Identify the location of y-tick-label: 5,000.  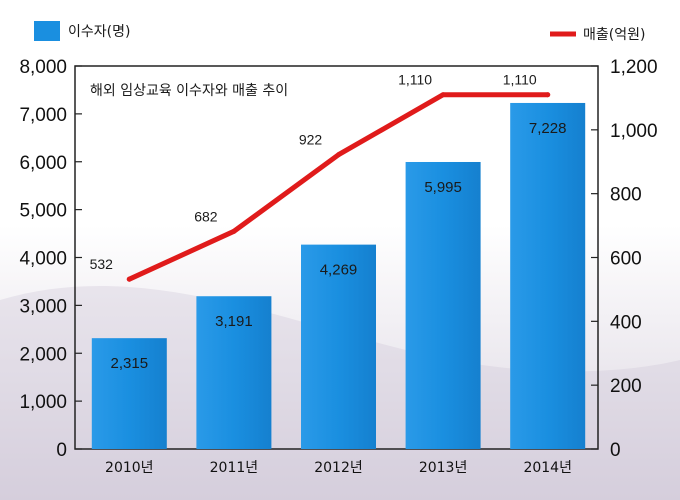
(43, 211).